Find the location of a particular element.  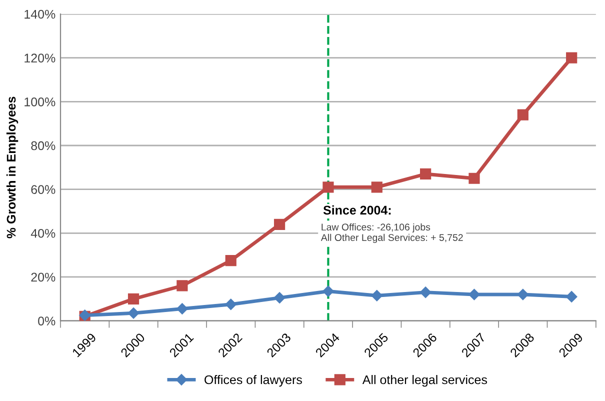

y-tick-label: 20% is located at coordinates (43, 277).